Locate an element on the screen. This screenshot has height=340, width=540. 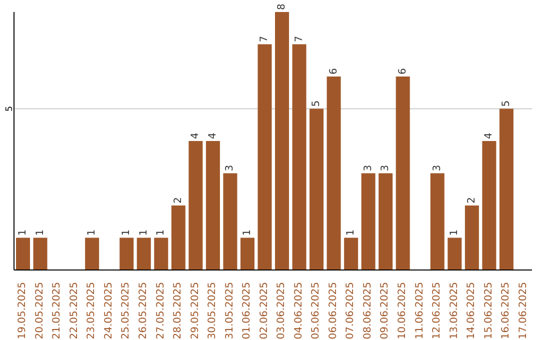
x-tick-label: 04.06.2025 is located at coordinates (298, 311).